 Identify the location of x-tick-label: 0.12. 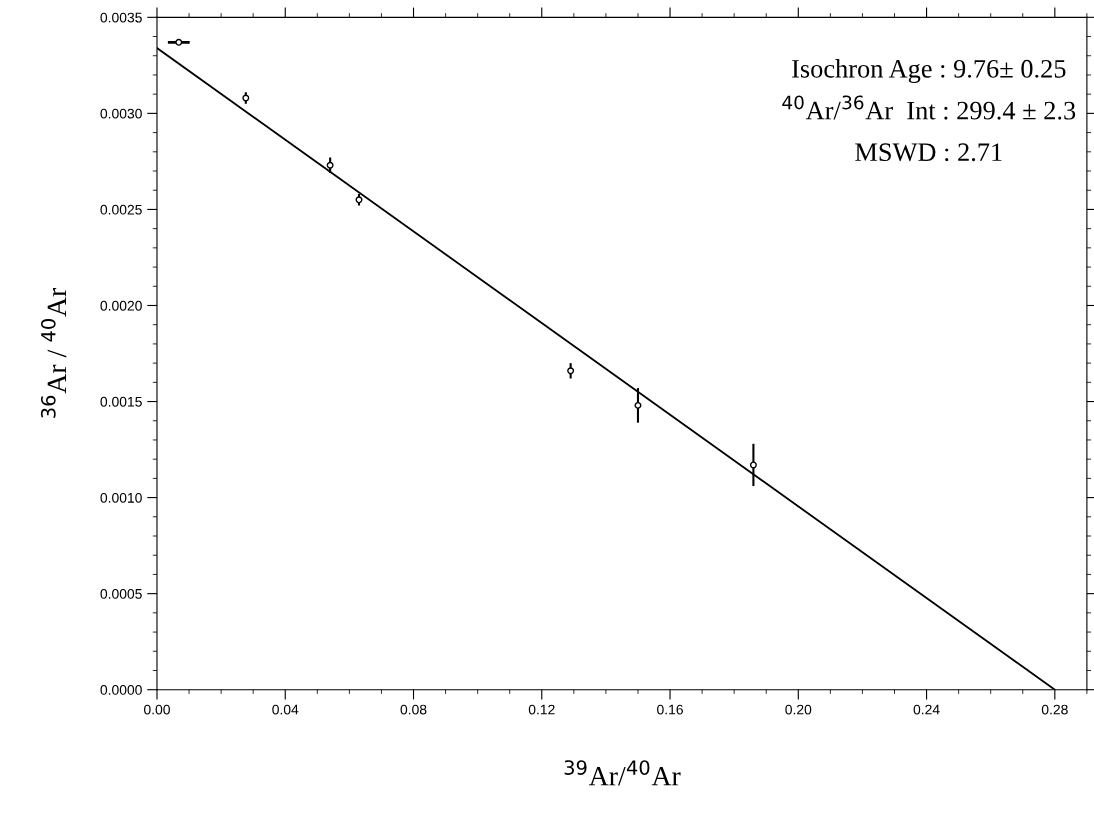
(541, 709).